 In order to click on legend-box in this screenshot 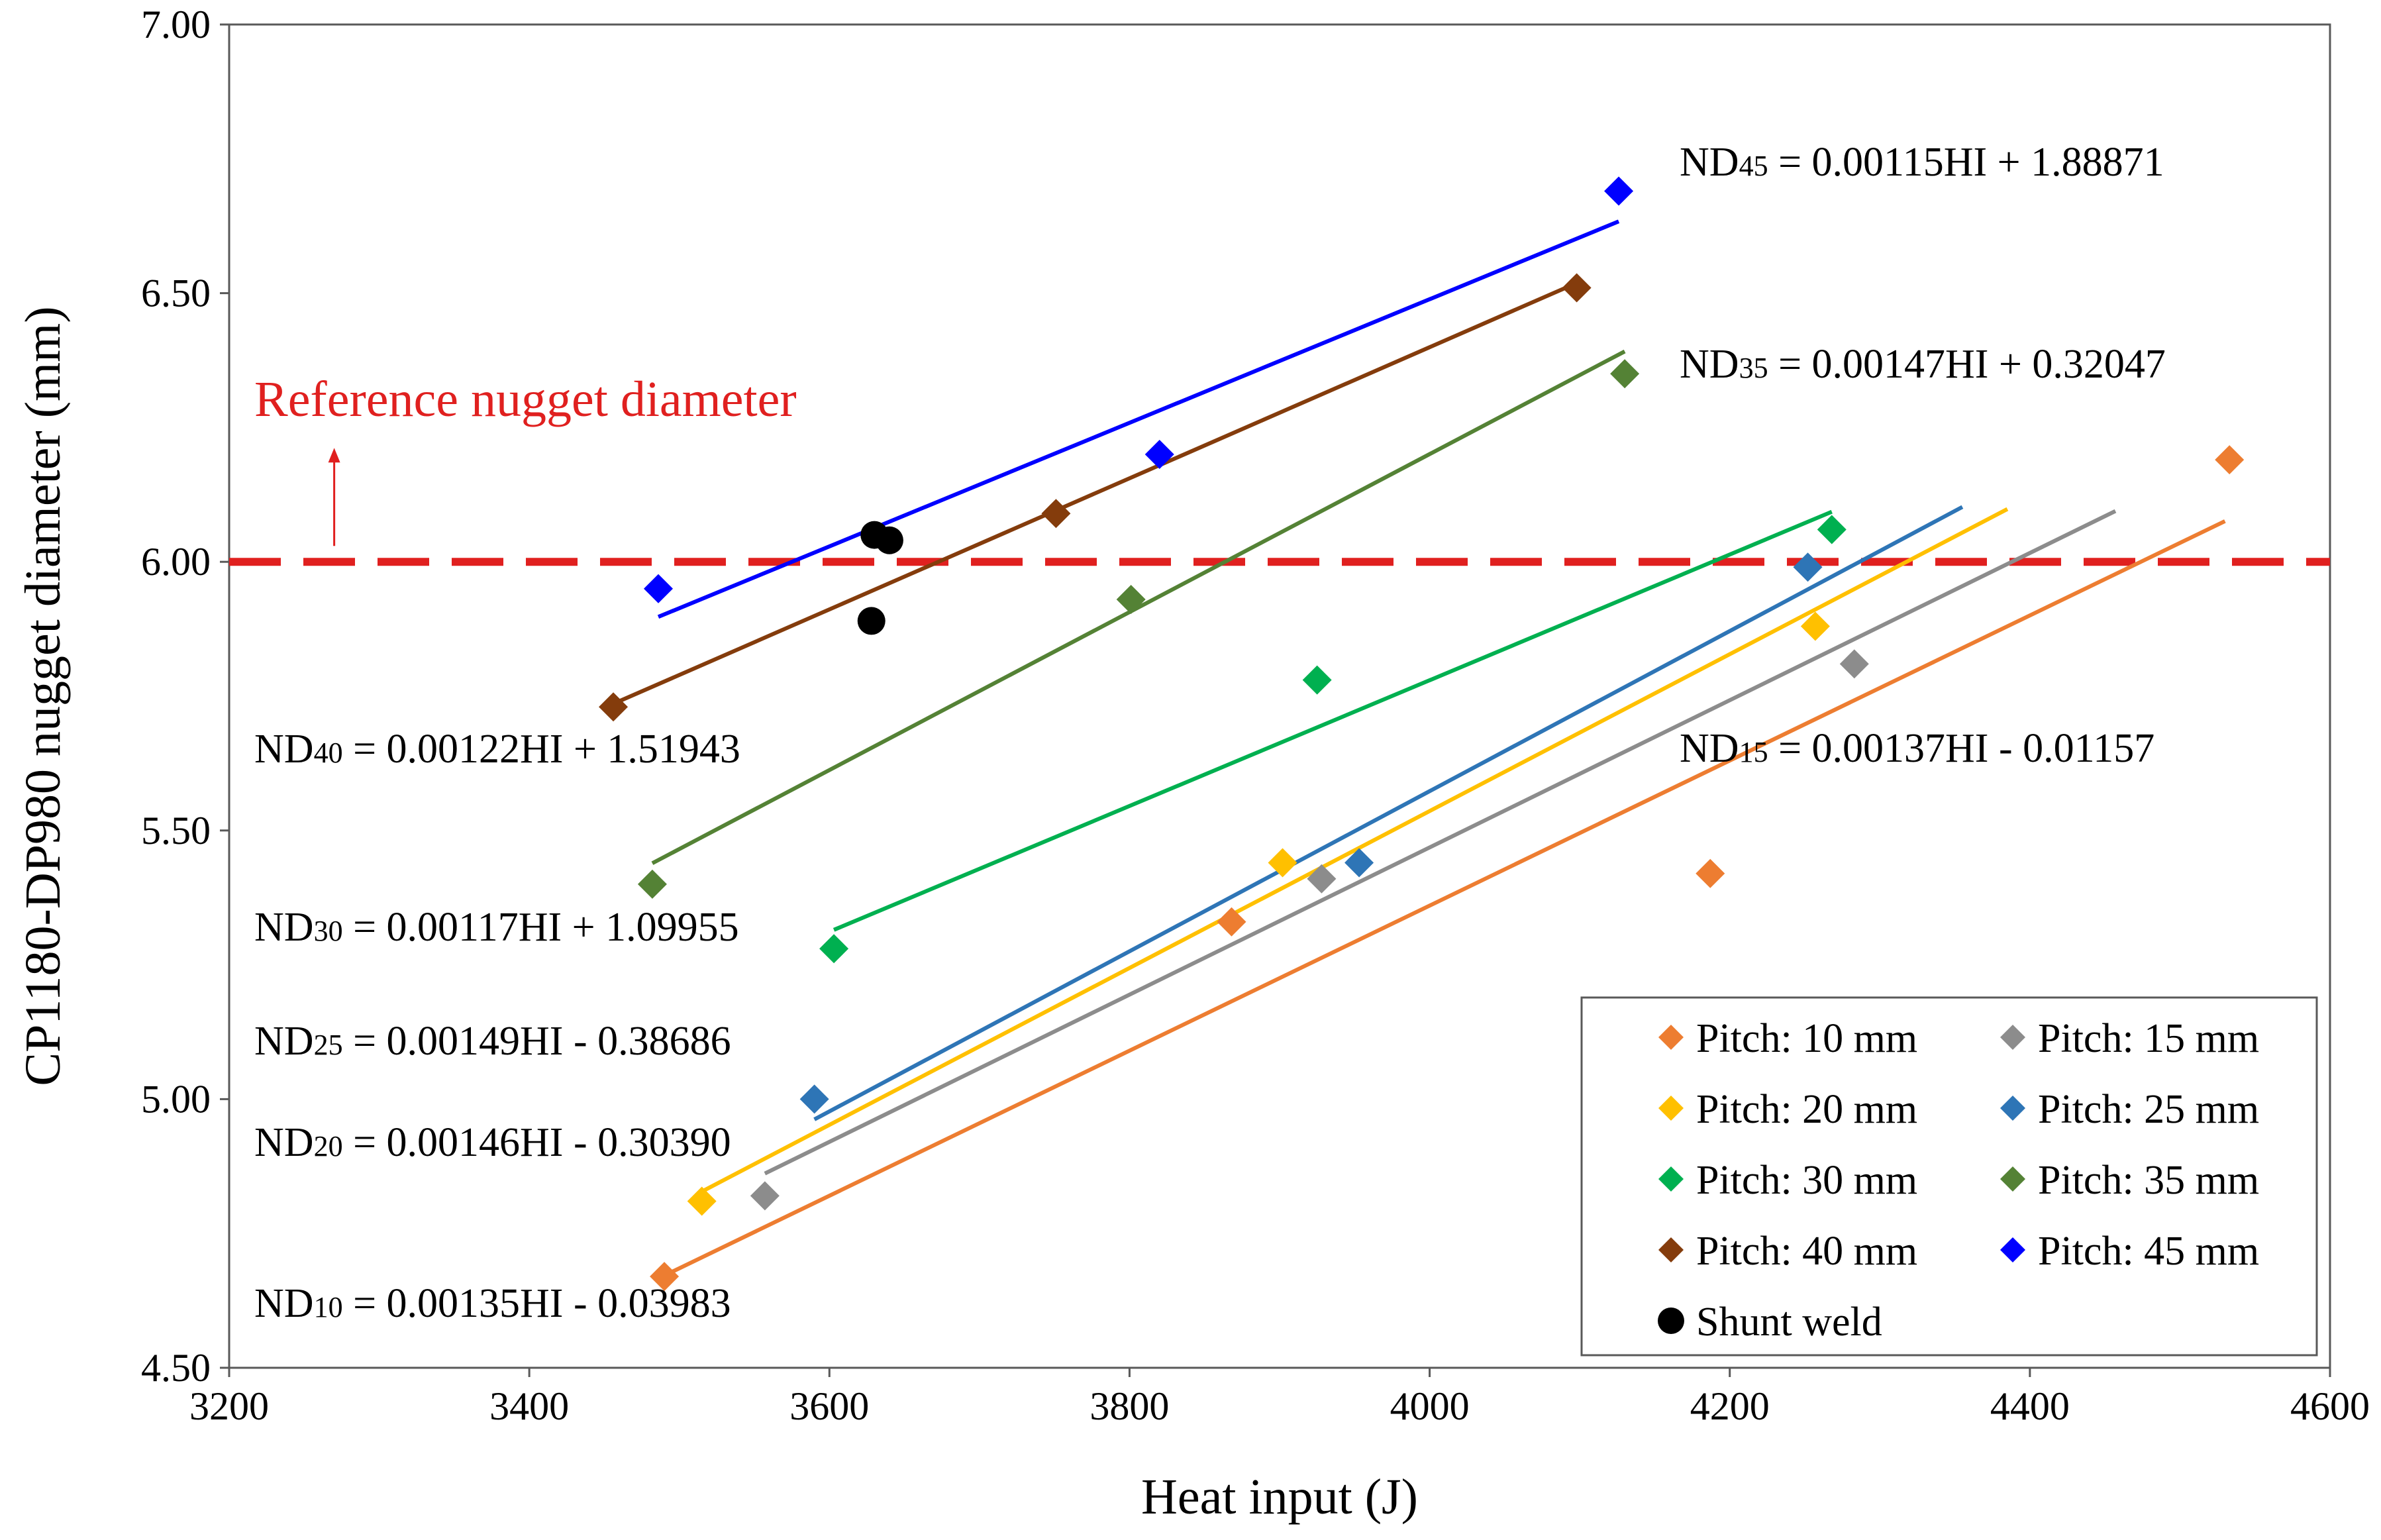, I will do `click(1949, 1176)`.